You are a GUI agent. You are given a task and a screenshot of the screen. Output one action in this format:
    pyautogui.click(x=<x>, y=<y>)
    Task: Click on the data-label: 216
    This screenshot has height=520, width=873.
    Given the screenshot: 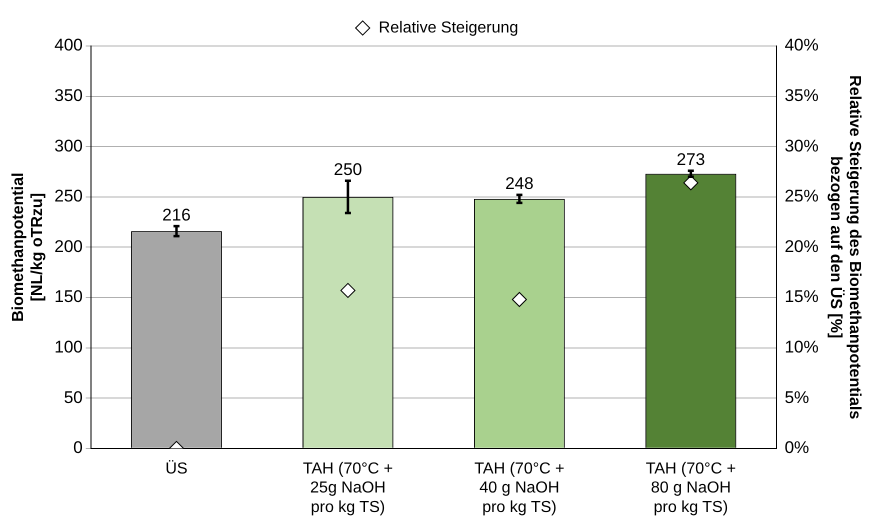 What is the action you would take?
    pyautogui.click(x=176, y=214)
    